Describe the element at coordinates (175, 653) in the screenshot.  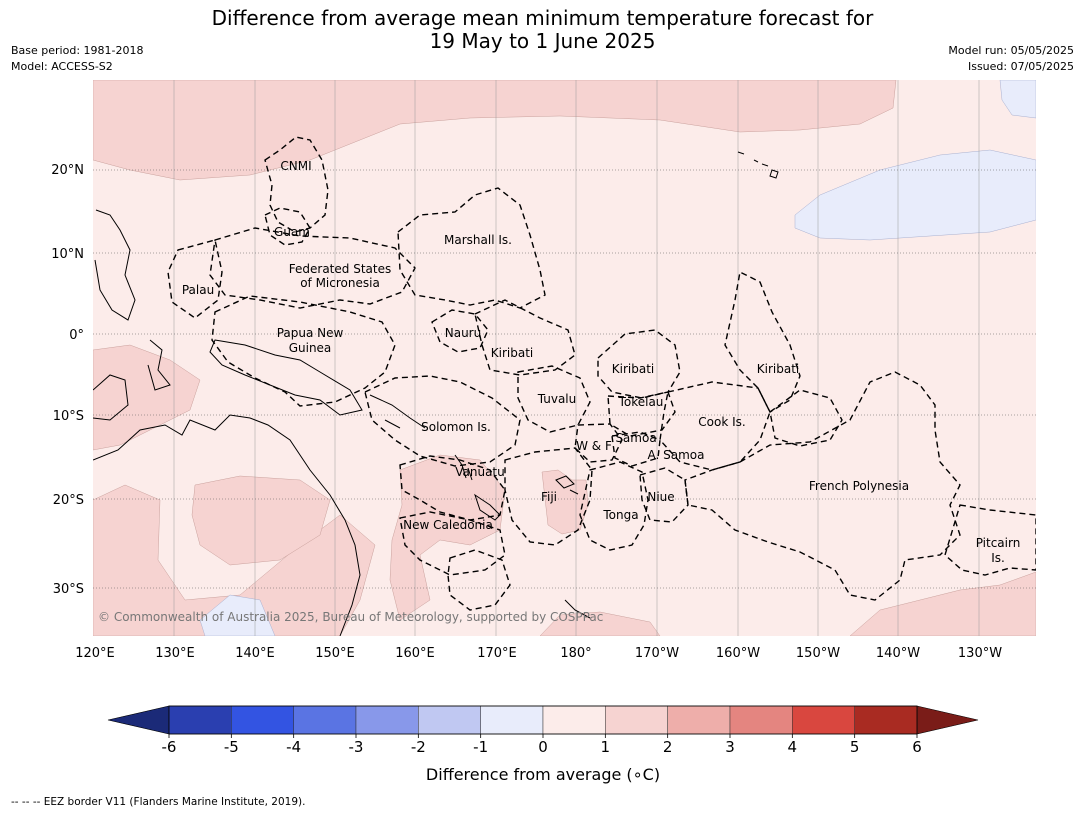
I see `lon-tick: 130°E` at that location.